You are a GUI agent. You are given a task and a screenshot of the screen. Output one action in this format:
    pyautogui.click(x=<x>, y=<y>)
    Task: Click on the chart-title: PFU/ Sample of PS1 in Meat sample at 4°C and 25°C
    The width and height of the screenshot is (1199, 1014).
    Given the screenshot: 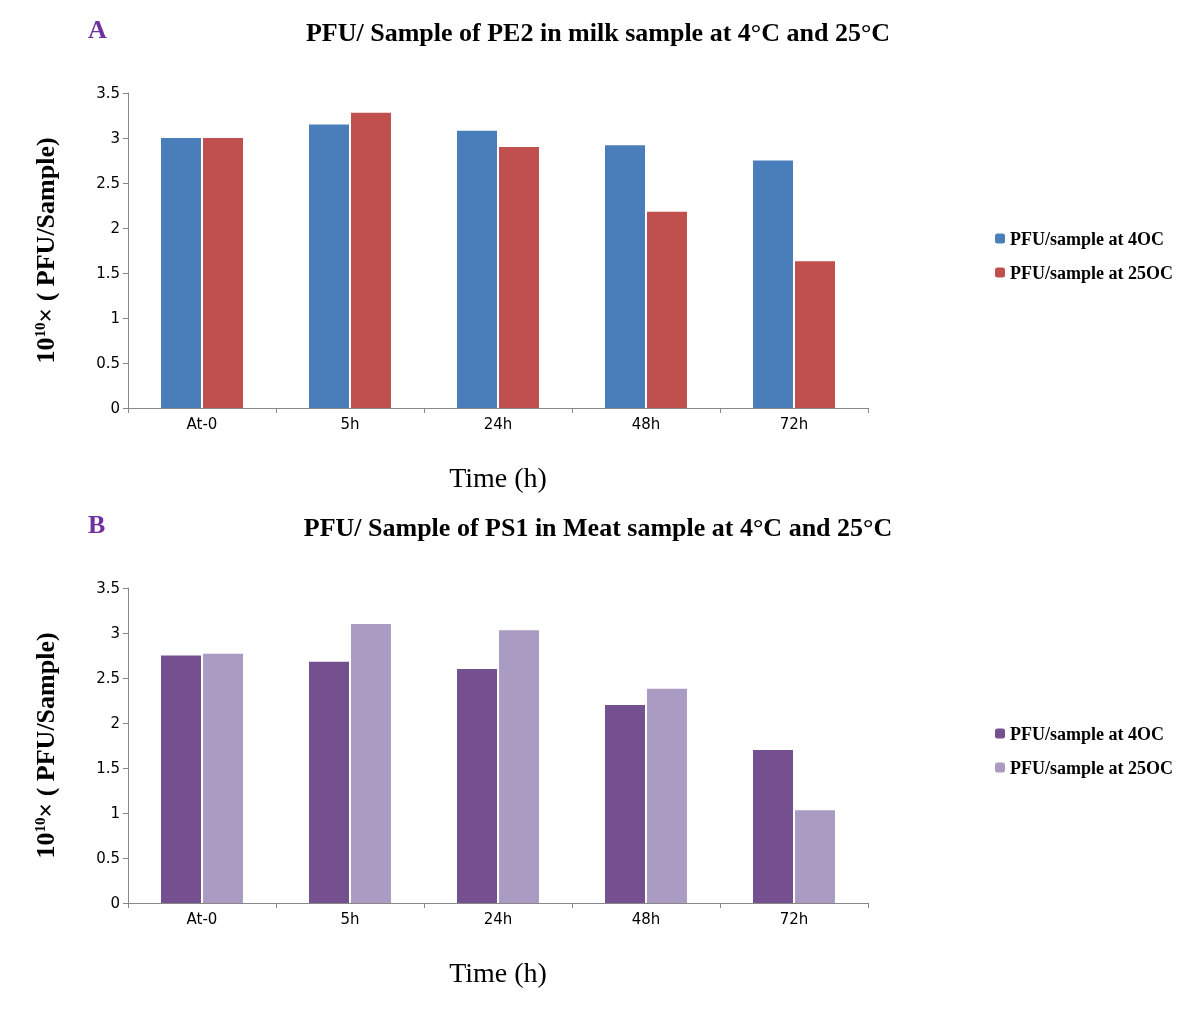 What is the action you would take?
    pyautogui.click(x=598, y=527)
    